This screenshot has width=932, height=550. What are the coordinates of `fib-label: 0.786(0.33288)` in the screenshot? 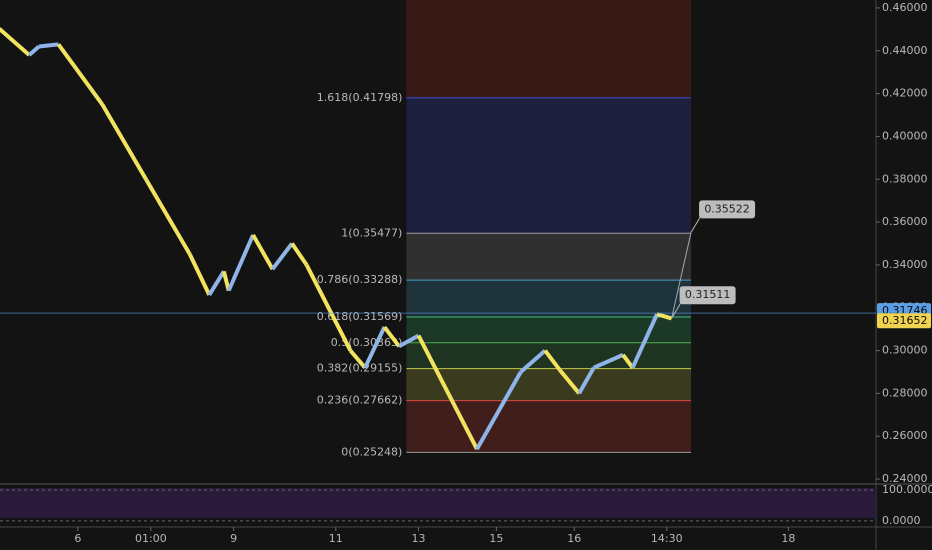 It's located at (360, 279).